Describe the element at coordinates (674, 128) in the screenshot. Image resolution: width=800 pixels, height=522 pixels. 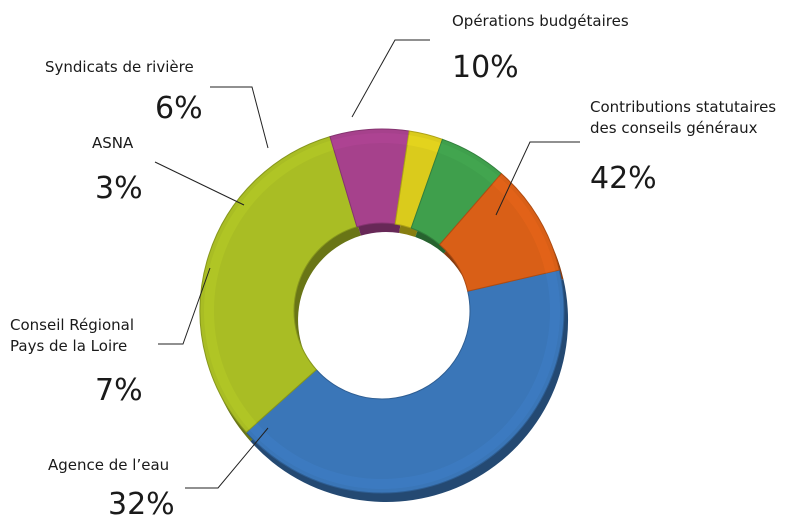
I see `slice-label-line: des conseils généraux` at that location.